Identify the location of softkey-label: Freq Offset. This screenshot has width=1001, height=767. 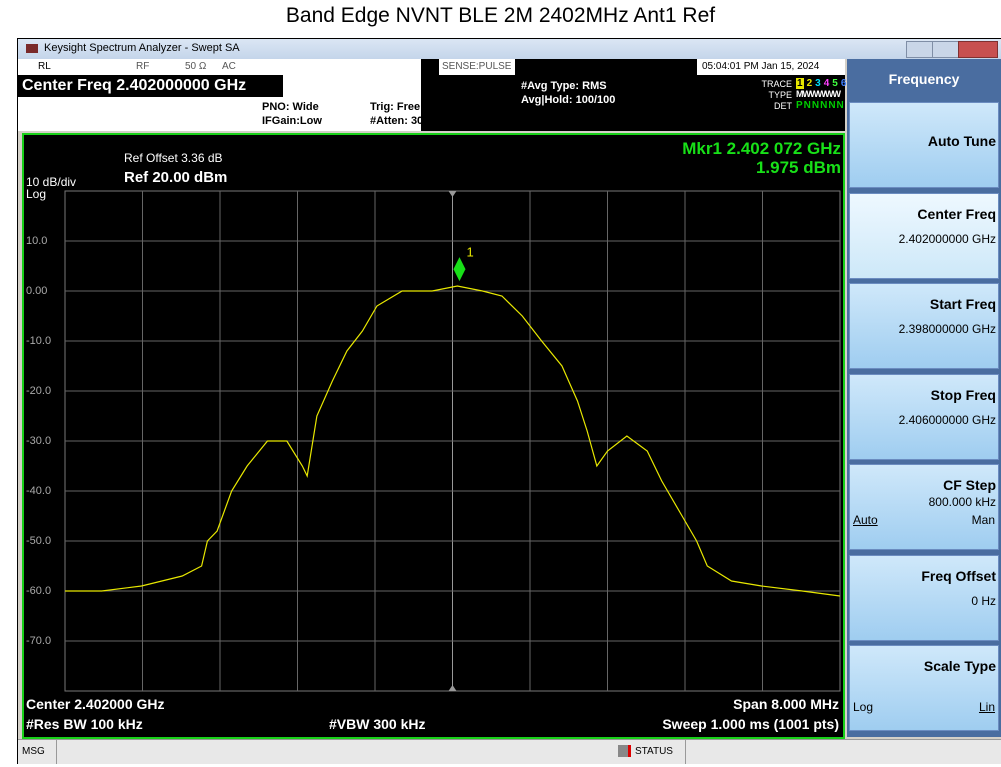
(958, 575).